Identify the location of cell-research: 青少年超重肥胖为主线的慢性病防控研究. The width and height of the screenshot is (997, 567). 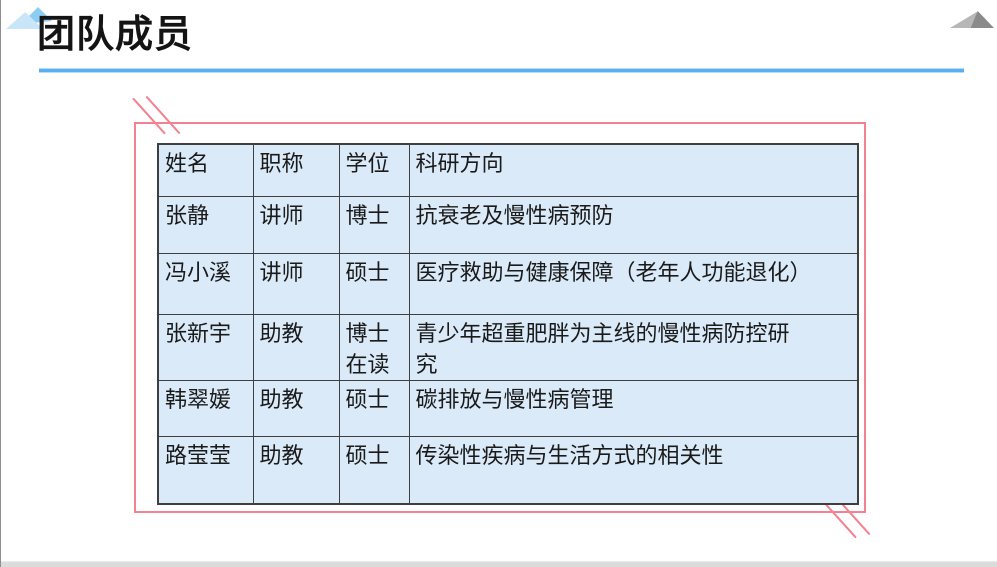
(633, 347).